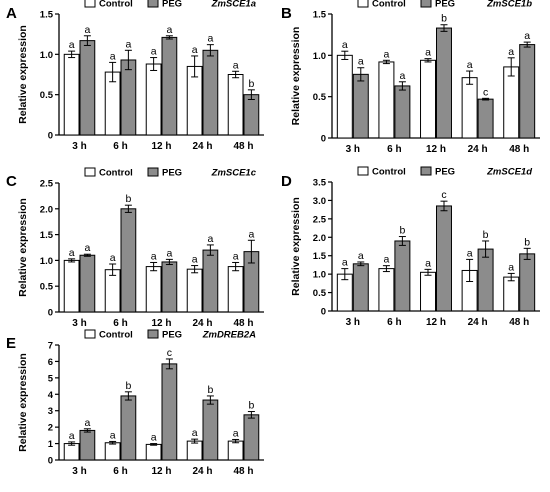 The height and width of the screenshot is (492, 550). I want to click on x-tick-label: 12 h, so click(161, 323).